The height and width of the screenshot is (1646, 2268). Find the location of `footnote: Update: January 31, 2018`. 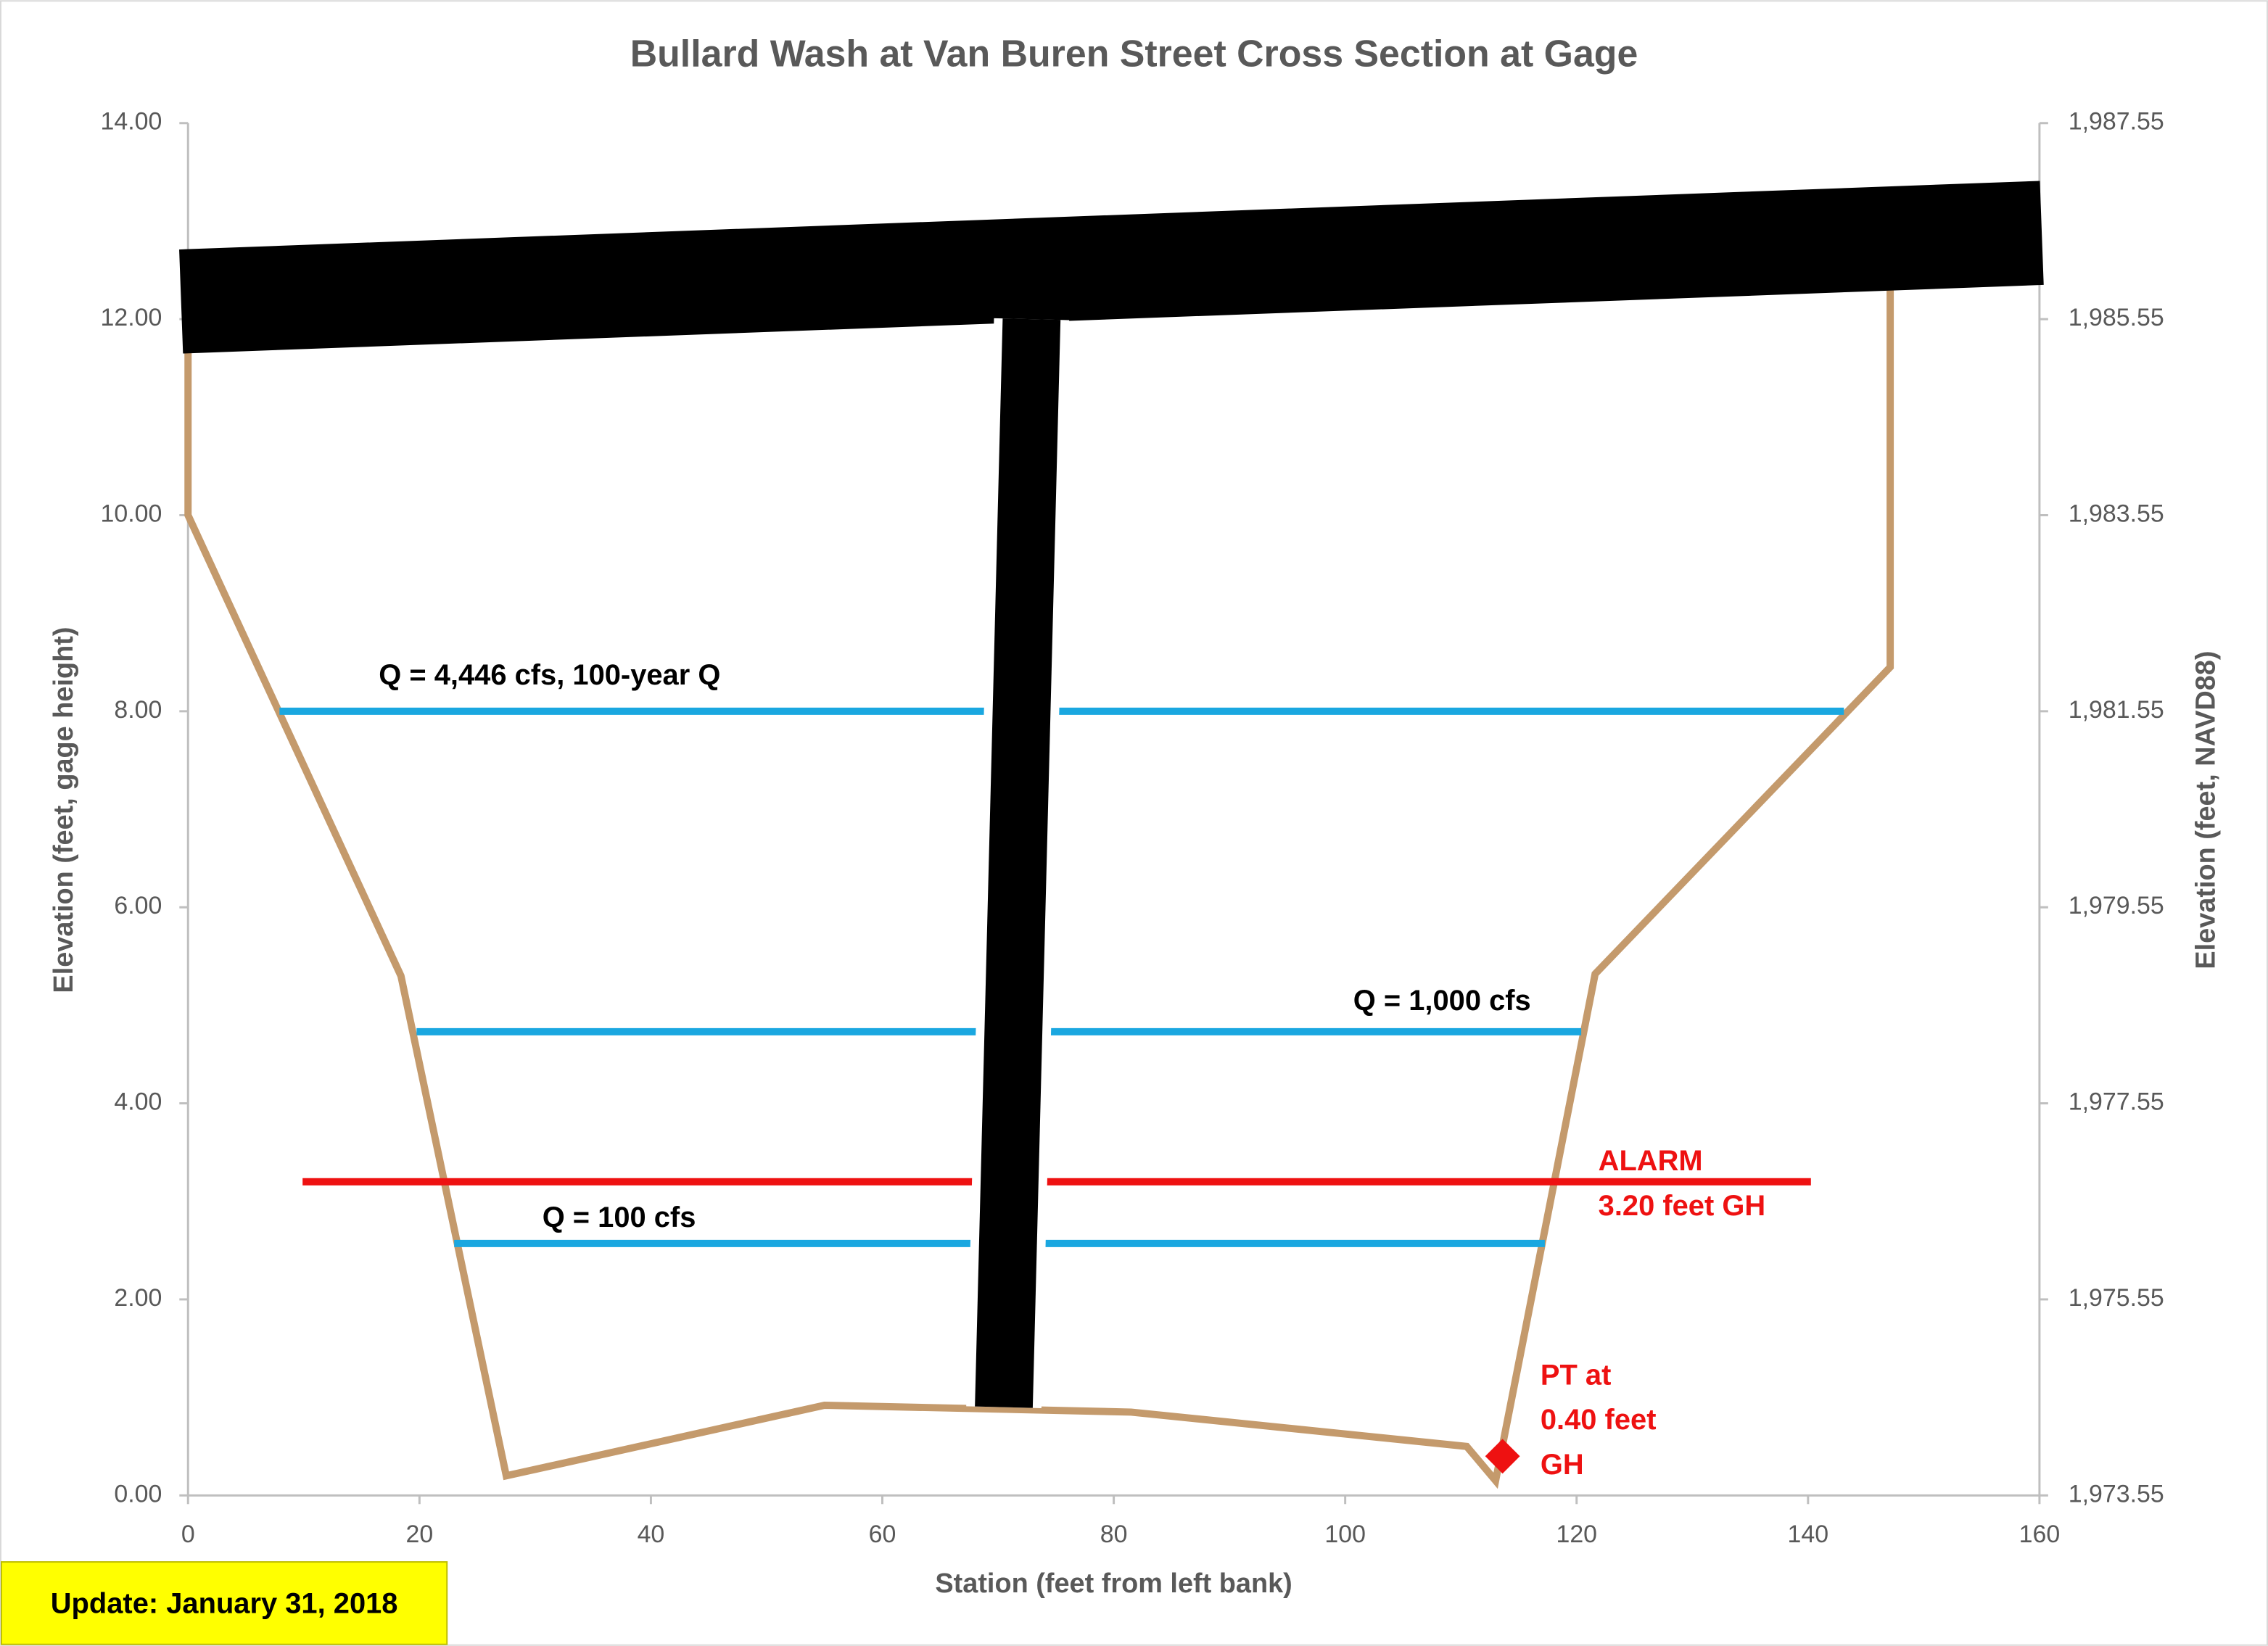

footnote: Update: January 31, 2018 is located at coordinates (225, 1603).